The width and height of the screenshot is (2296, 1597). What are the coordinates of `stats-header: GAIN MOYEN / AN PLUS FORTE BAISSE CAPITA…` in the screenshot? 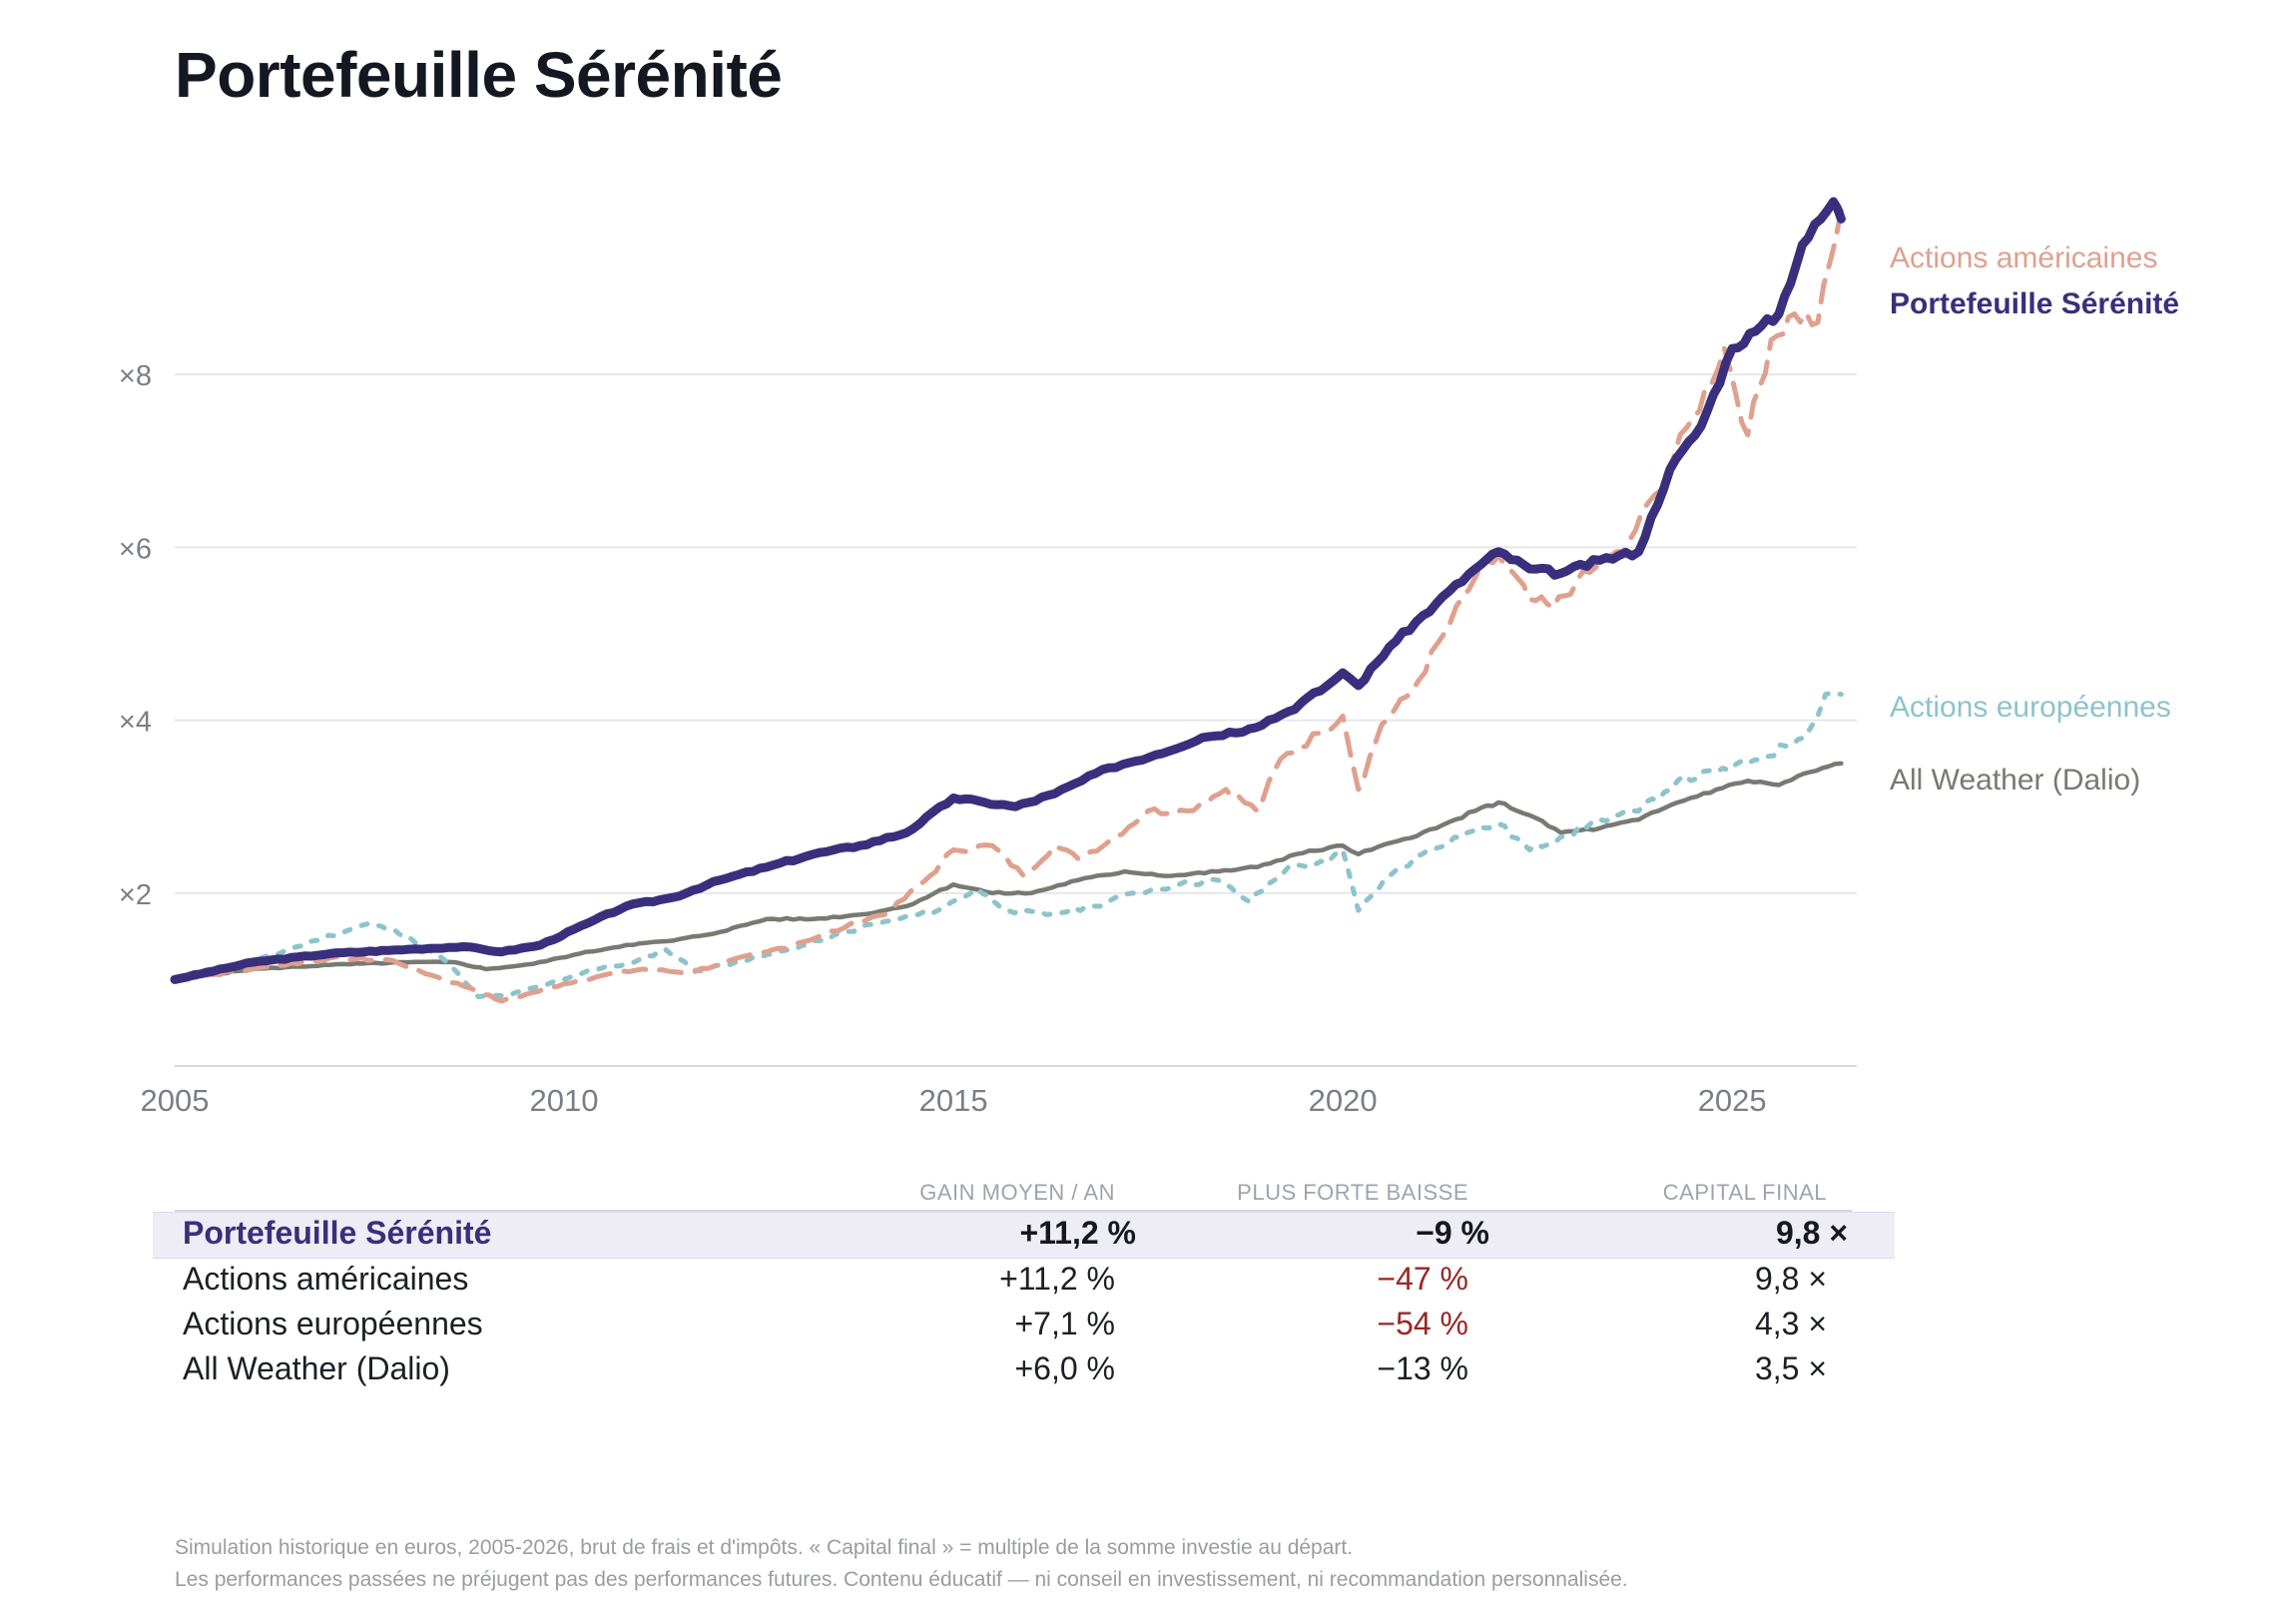 It's located at (1014, 1196).